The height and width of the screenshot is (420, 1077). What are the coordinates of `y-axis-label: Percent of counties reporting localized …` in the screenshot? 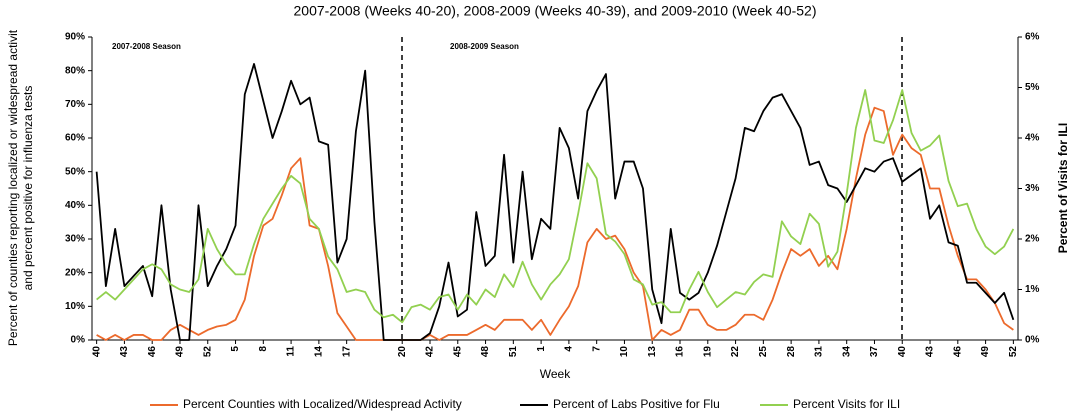 It's located at (13, 187).